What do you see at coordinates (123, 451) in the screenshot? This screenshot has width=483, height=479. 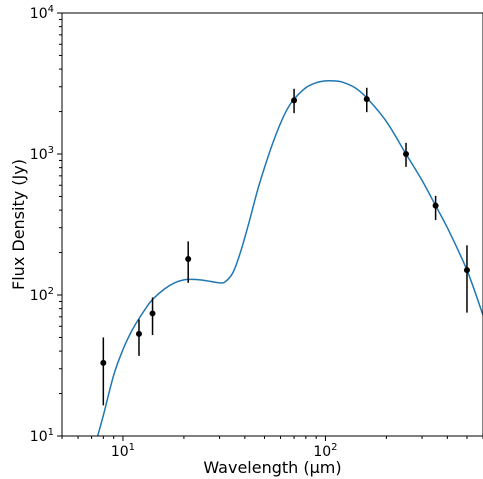 I see `x-tick-label: 101` at bounding box center [123, 451].